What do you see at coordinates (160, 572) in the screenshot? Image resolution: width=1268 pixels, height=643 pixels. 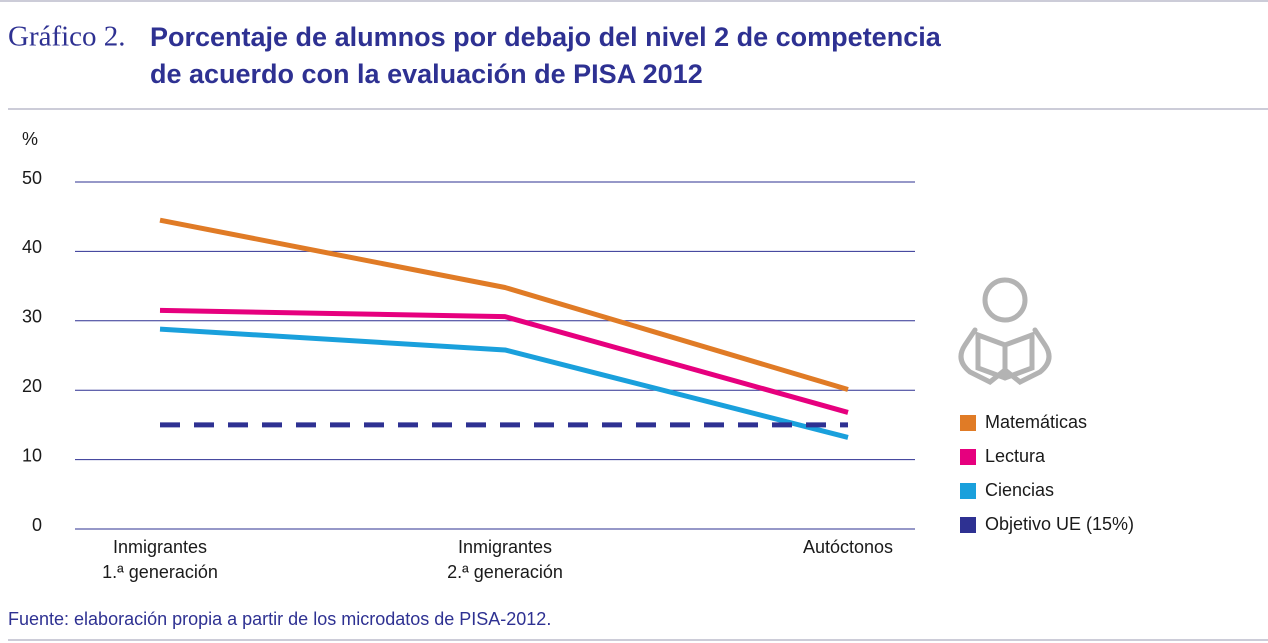 I see `x-tick-label: 1.ª generación` at bounding box center [160, 572].